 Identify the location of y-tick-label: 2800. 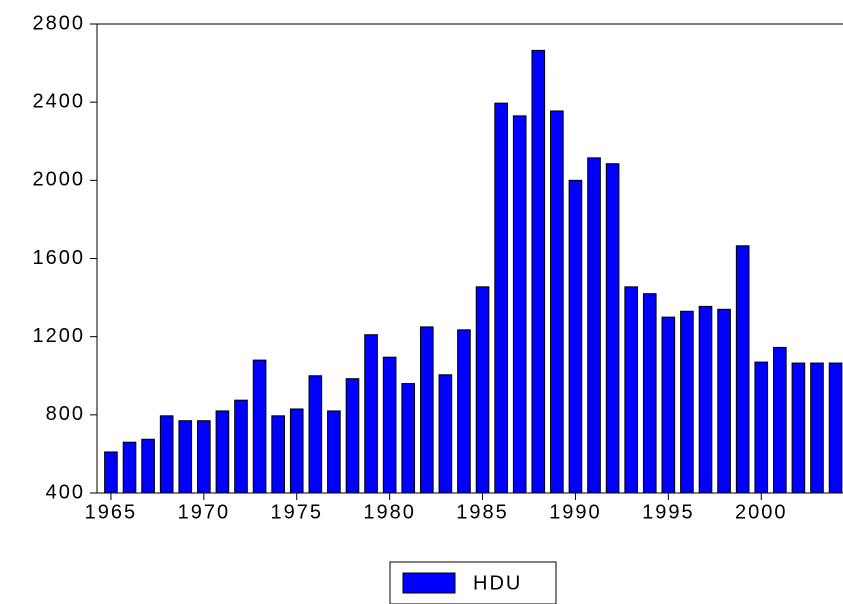
(59, 23).